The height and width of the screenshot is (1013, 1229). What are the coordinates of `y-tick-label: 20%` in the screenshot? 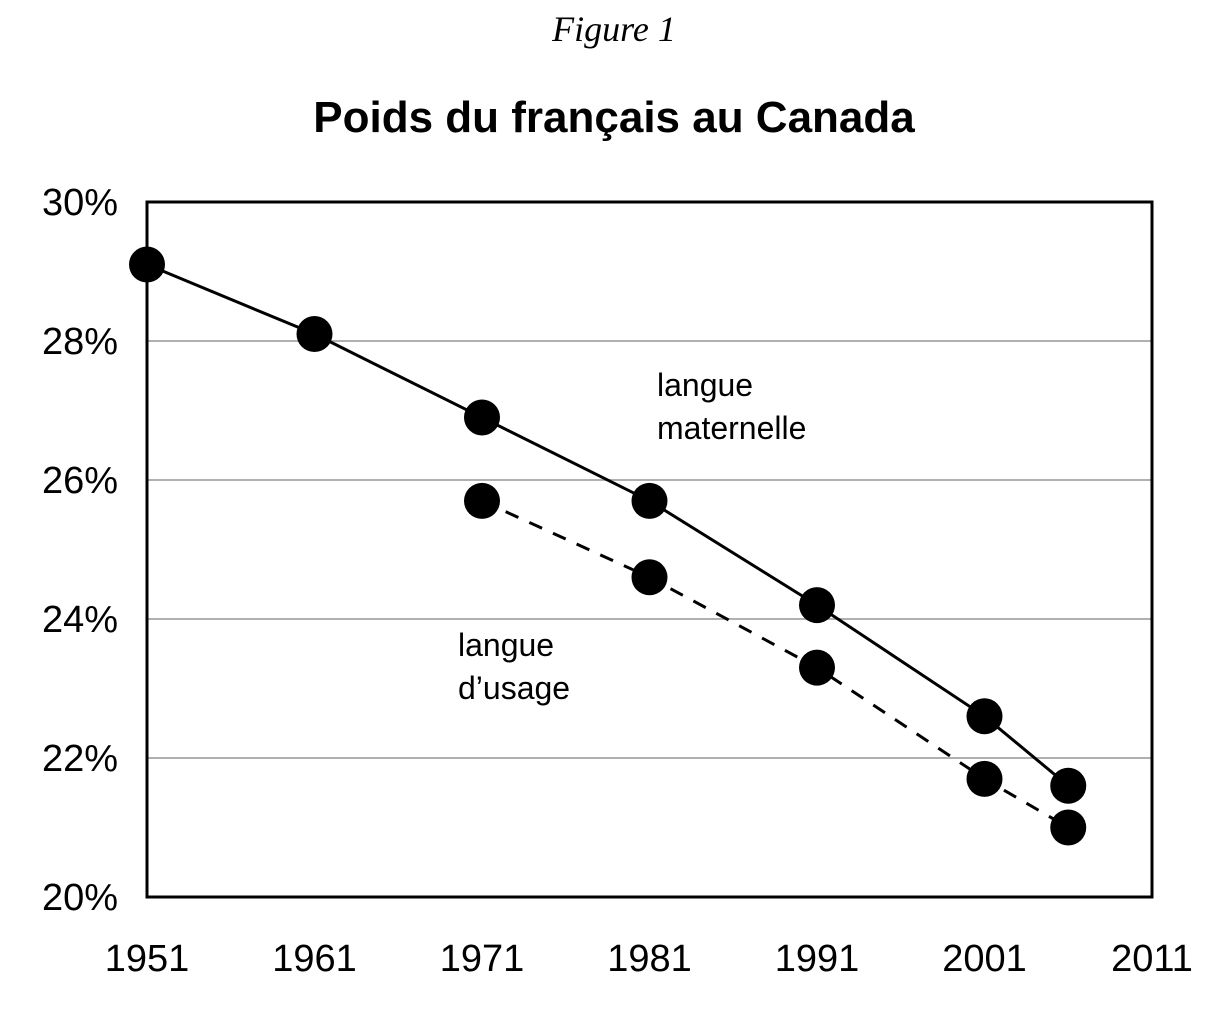 It's located at (80, 898).